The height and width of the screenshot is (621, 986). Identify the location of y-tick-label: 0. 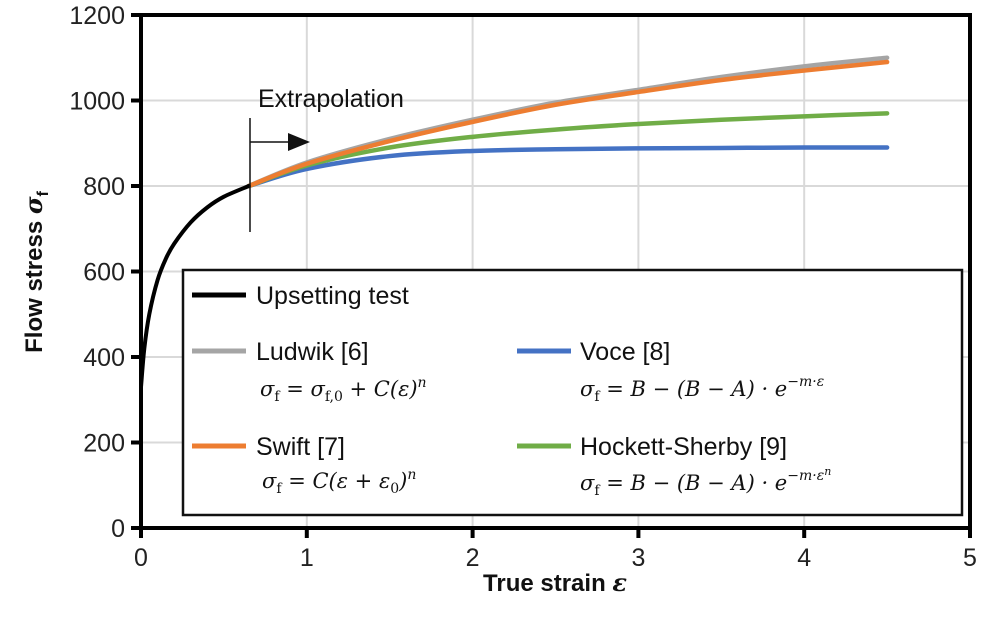
(118, 529).